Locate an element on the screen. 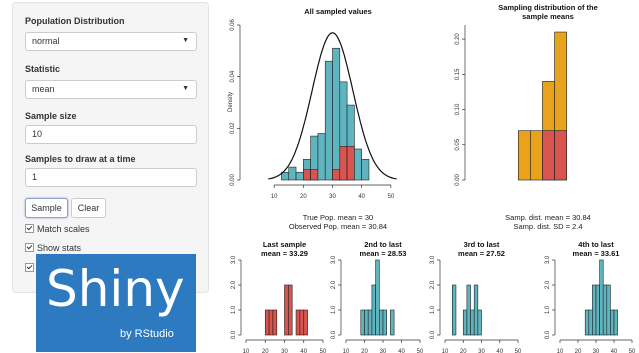 This screenshot has height=353, width=639. shiny-logo: Shiny by RStudio is located at coordinates (116, 303).